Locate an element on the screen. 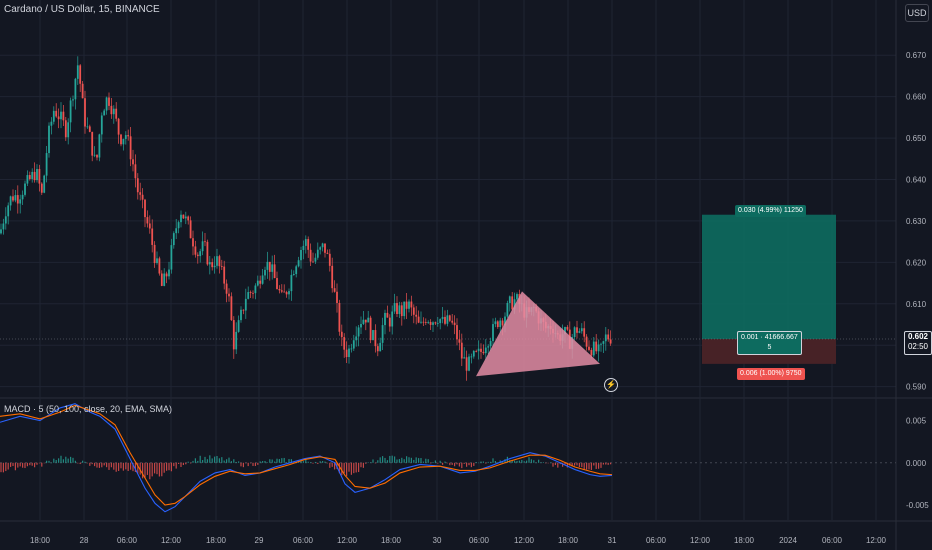 The width and height of the screenshot is (932, 550). current-price-tag: 0.602 02:50 is located at coordinates (918, 343).